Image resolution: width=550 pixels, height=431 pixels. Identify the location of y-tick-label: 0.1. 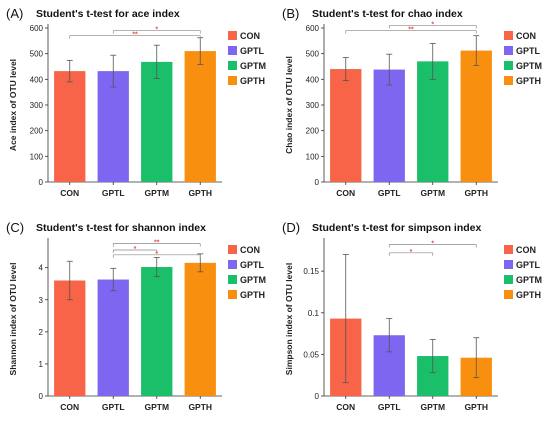
(314, 313).